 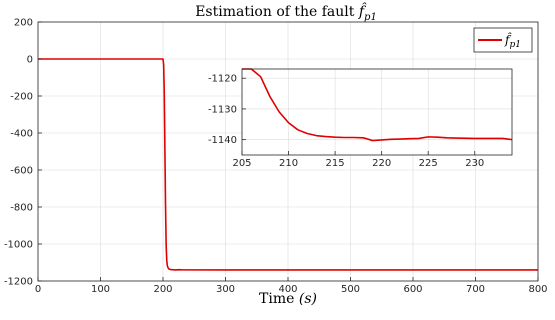 I want to click on inset-x-tick-label: 210, so click(x=288, y=163).